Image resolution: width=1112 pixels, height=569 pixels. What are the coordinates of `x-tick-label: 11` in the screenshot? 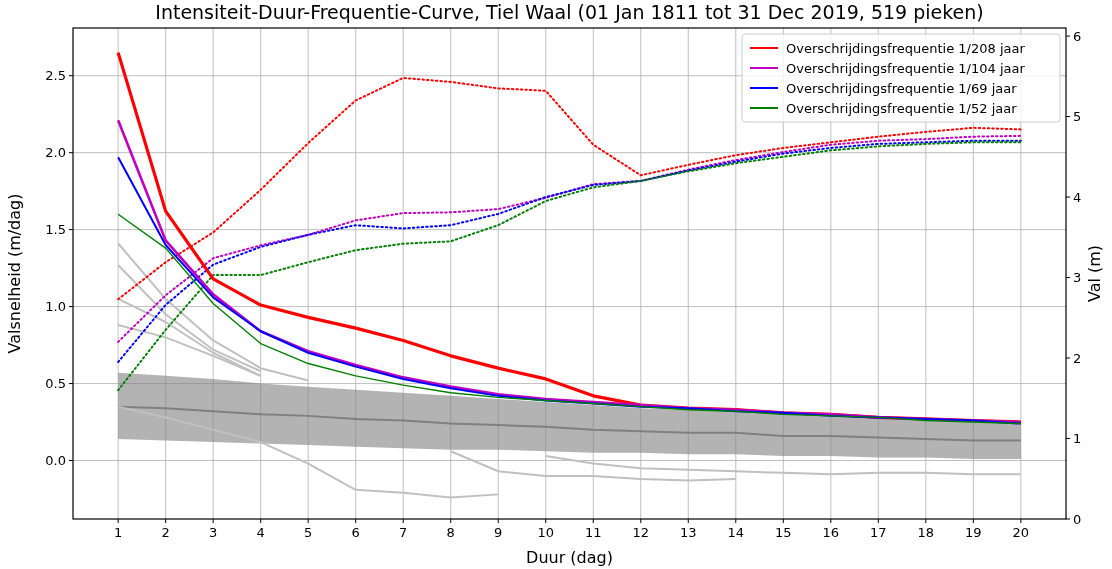 It's located at (593, 532).